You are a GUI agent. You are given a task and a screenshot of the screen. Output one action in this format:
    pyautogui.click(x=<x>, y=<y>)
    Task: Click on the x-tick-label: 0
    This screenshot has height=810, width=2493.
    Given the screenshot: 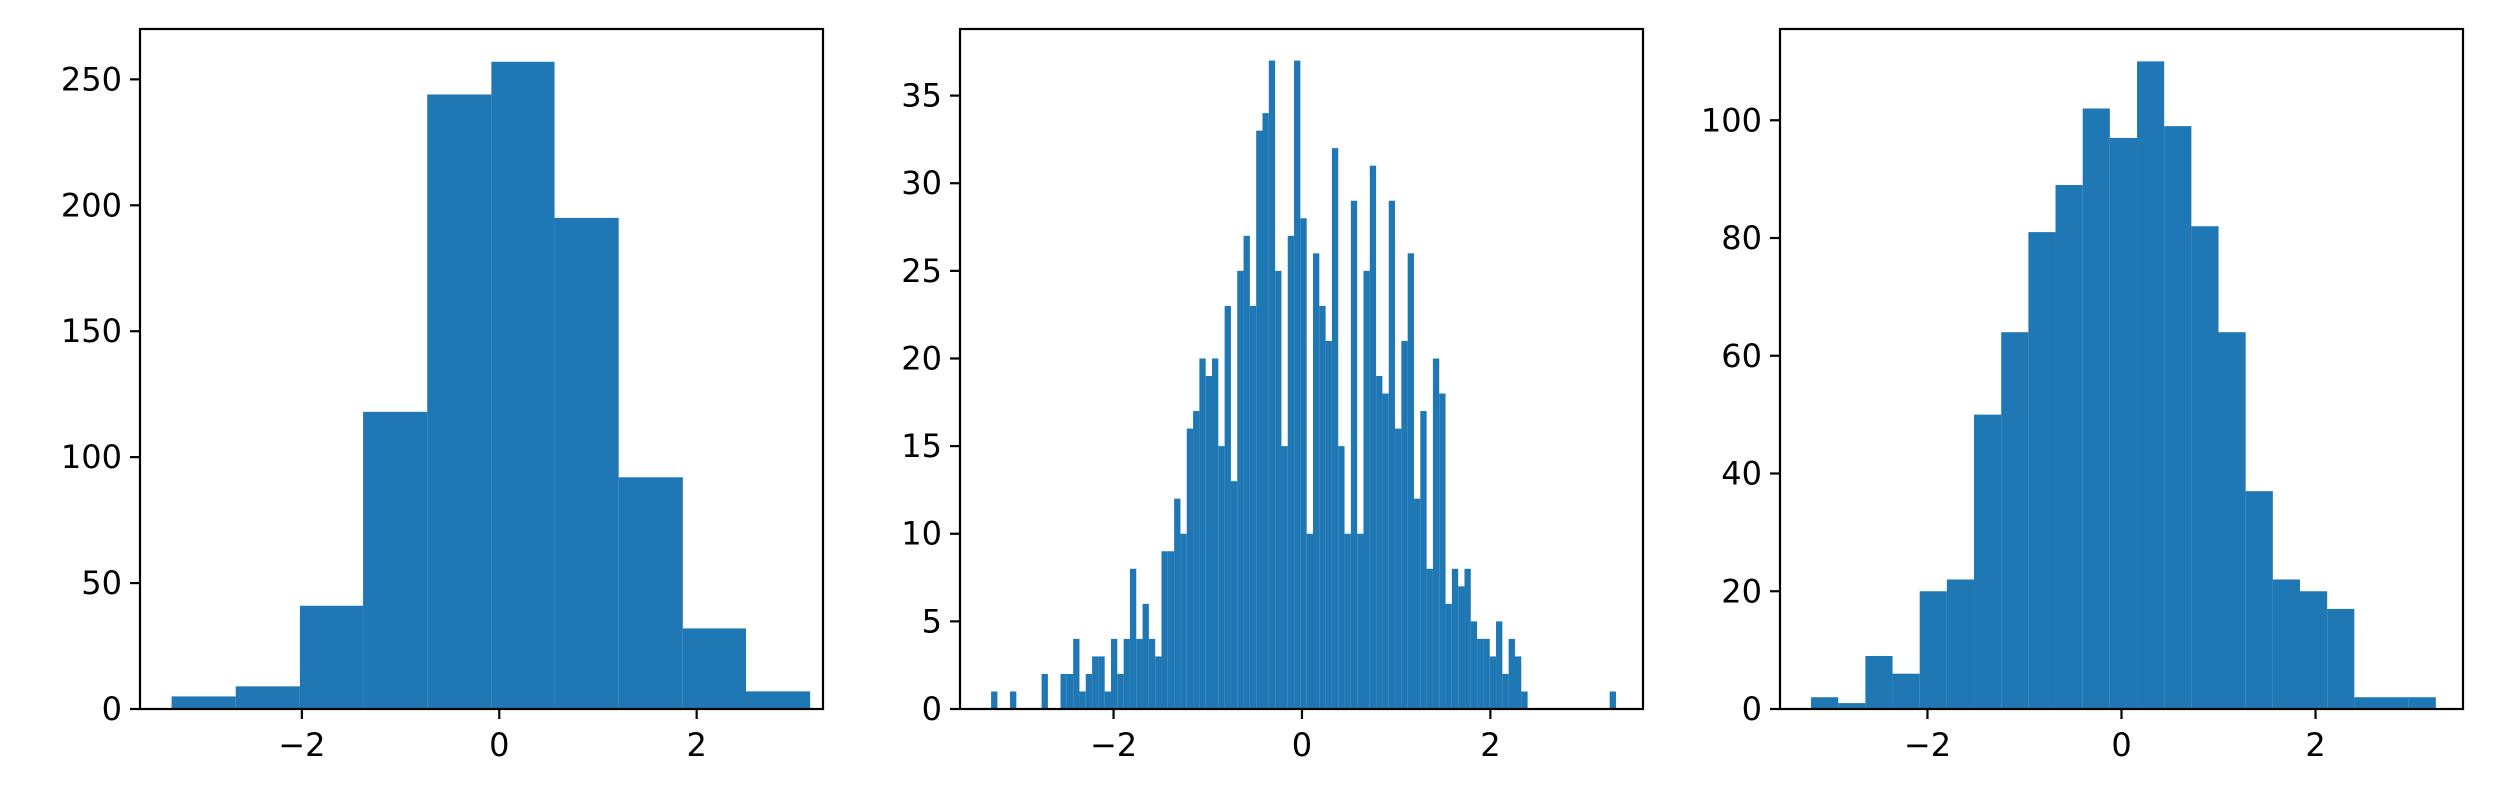 What is the action you would take?
    pyautogui.click(x=2121, y=745)
    